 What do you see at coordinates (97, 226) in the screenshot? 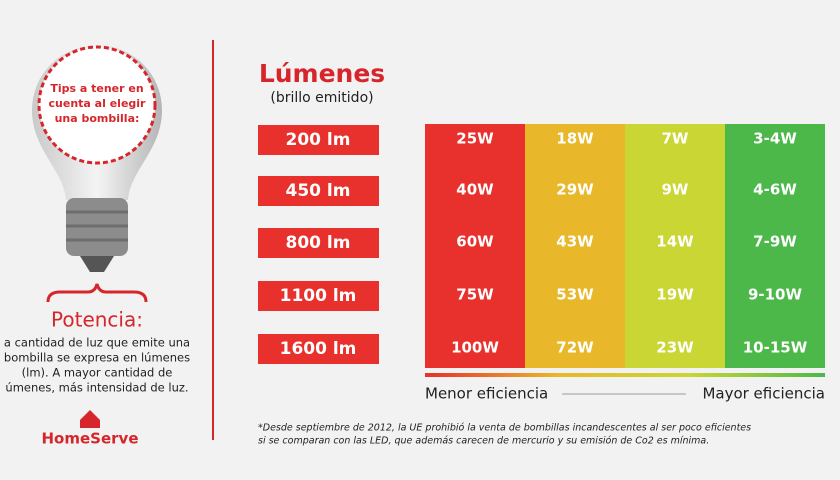
I see `bulb-threads` at bounding box center [97, 226].